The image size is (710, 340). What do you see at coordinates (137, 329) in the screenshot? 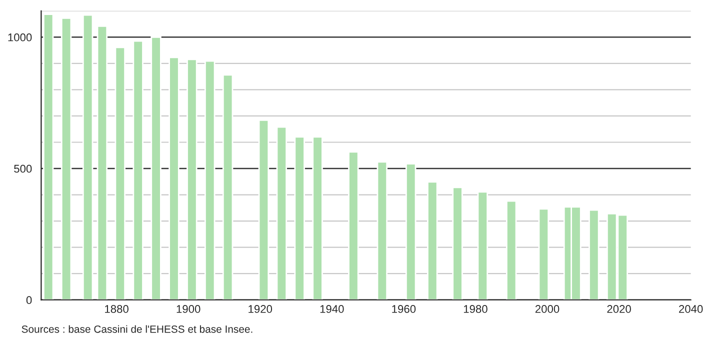
I see `source-note: Sources : base Cassini de l'EHESS et base Insee.` at bounding box center [137, 329].